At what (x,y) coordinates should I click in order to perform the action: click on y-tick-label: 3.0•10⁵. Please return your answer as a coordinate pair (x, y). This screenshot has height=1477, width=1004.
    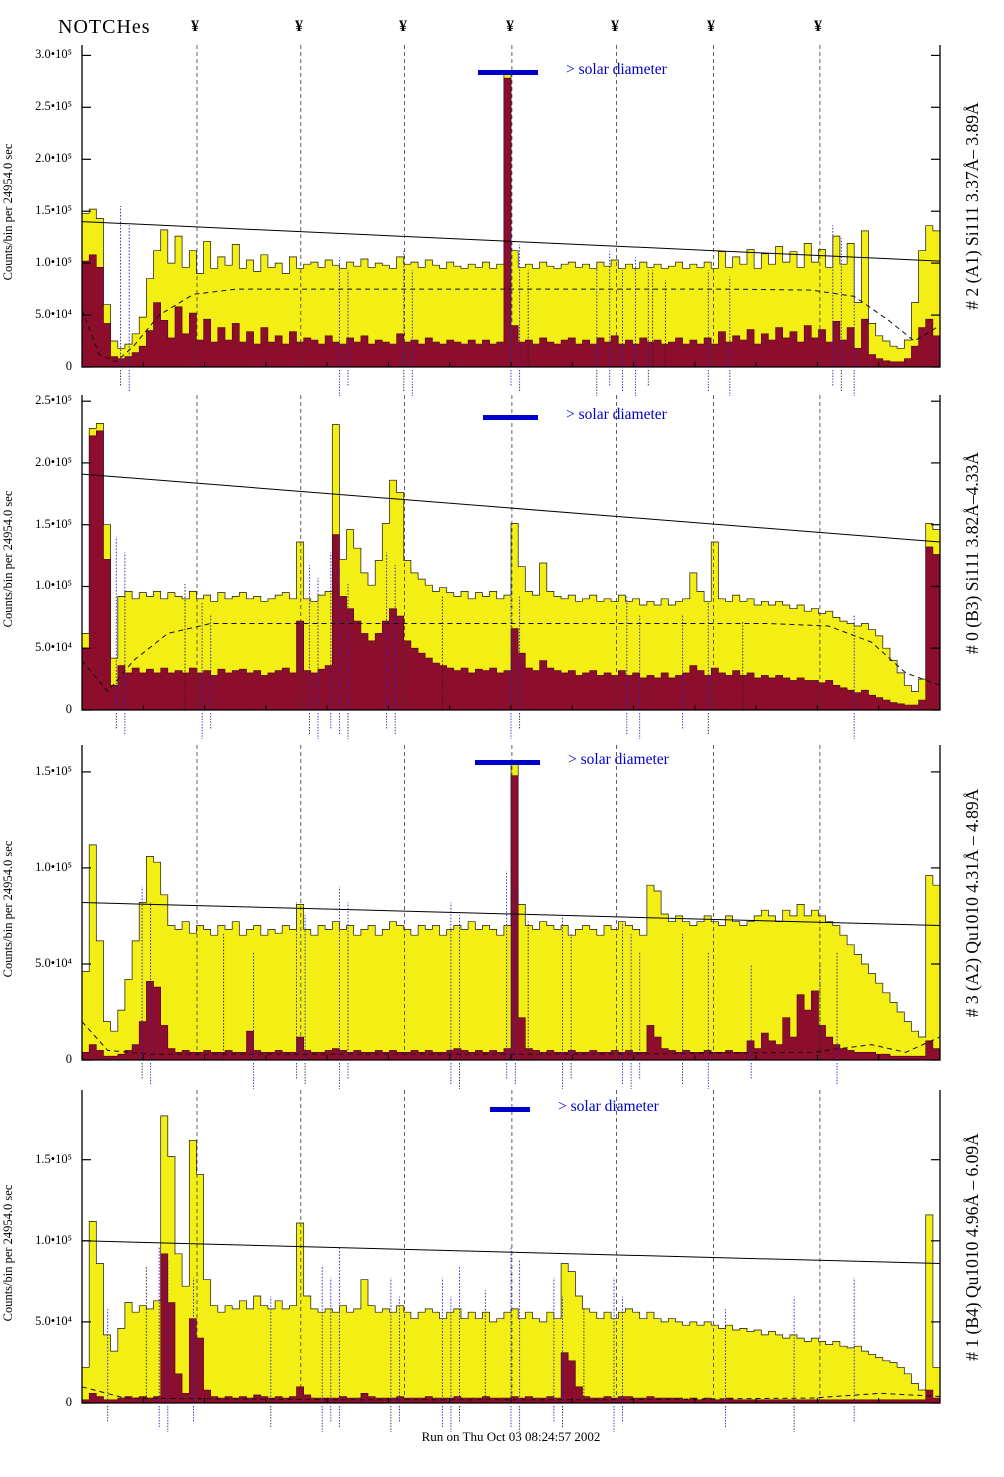
    Looking at the image, I should click on (53, 54).